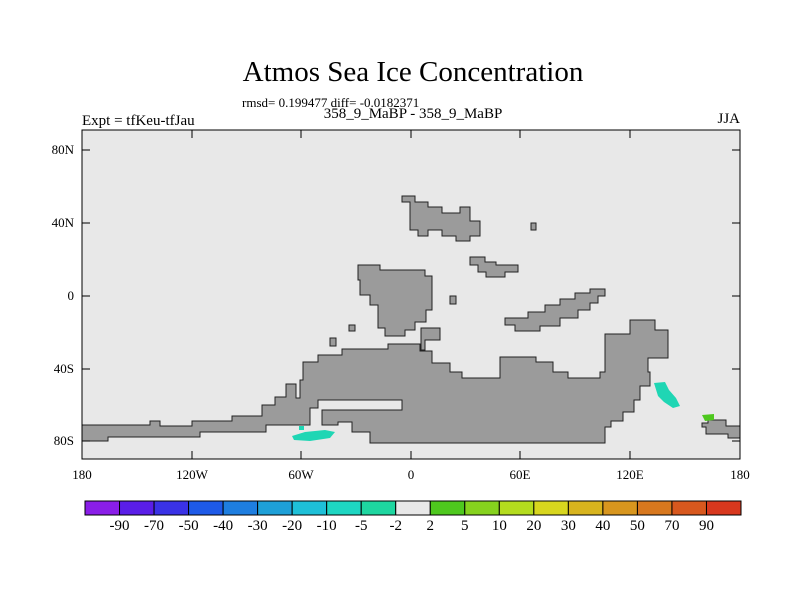  Describe the element at coordinates (63, 368) in the screenshot. I see `y-tick-label: 40S` at that location.